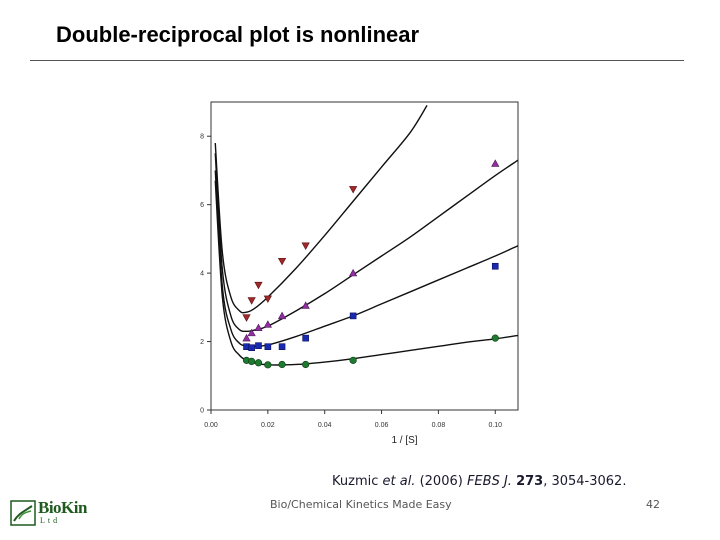  What do you see at coordinates (361, 504) in the screenshot?
I see `footer-text: Bio/Chemical Kinetics Made Easy` at bounding box center [361, 504].